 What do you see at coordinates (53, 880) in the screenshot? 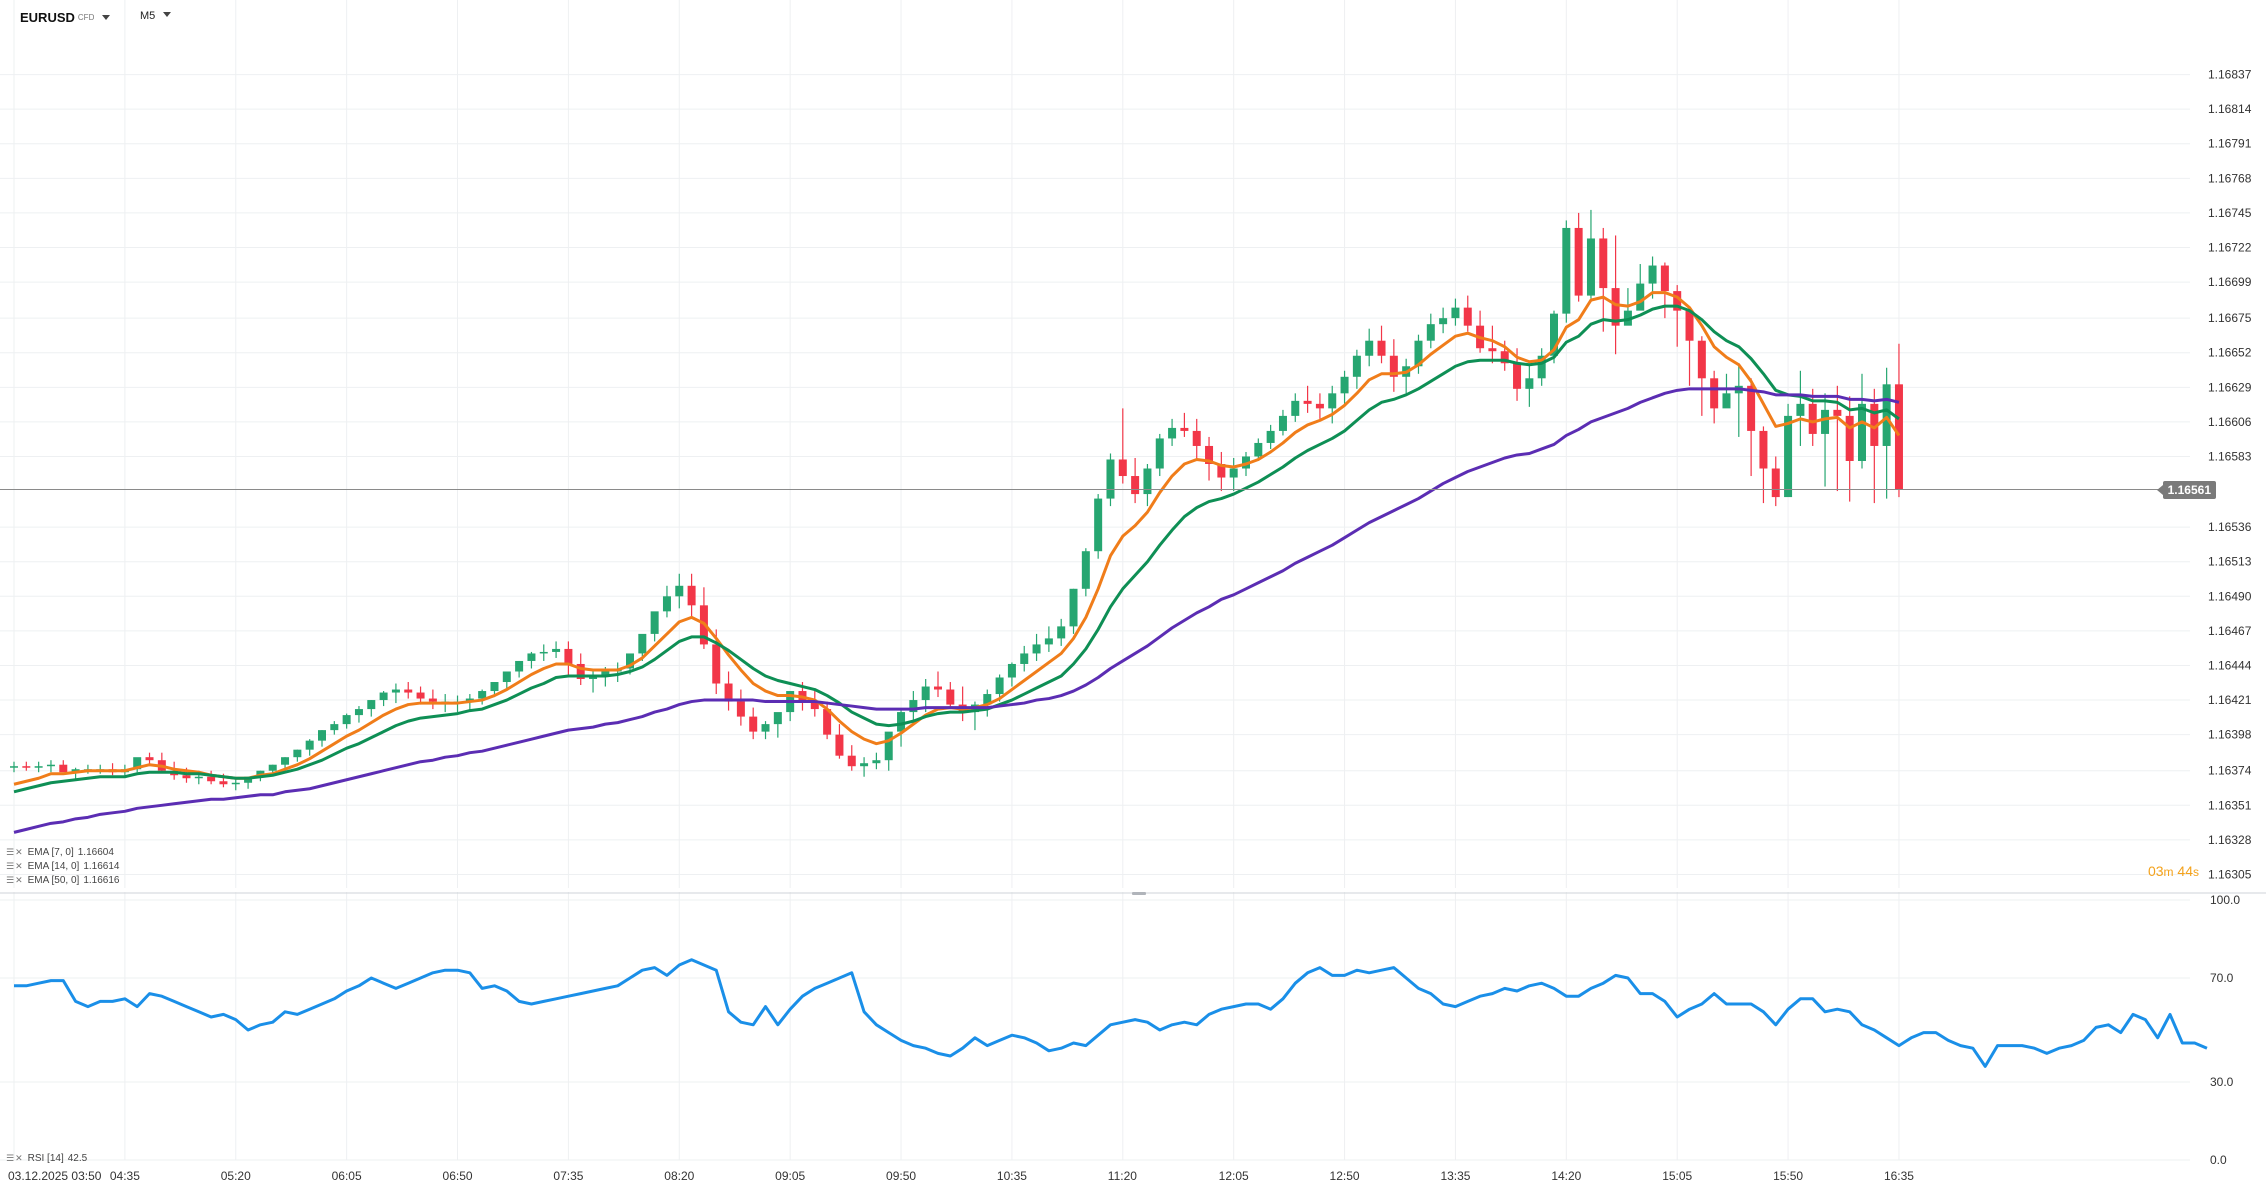
I see `legend-ema50-label: EMA [50, 0]` at bounding box center [53, 880].